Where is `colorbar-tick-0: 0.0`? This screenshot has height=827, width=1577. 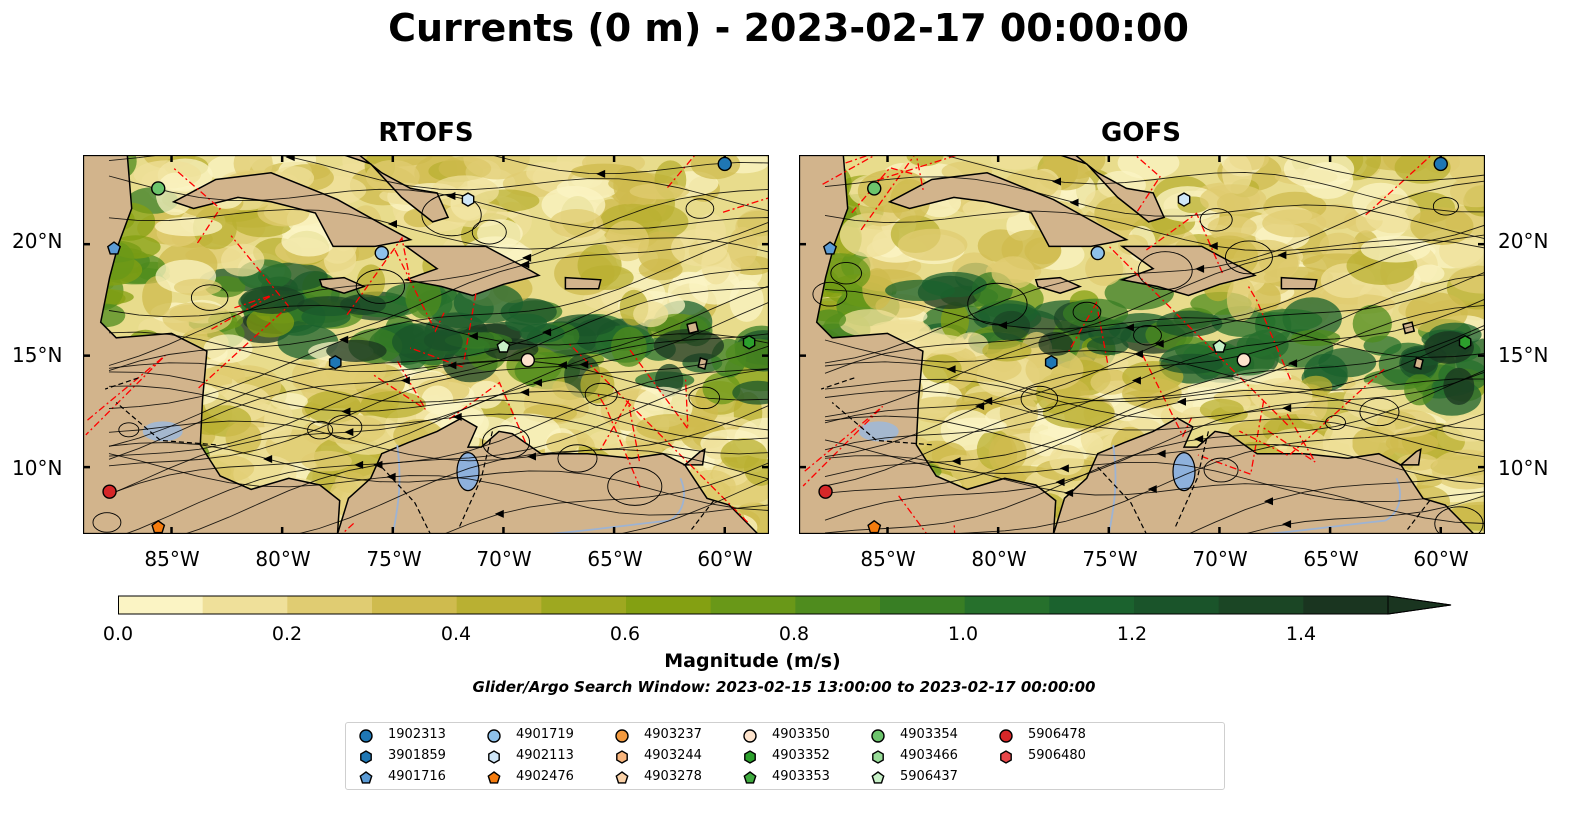 colorbar-tick-0: 0.0 is located at coordinates (118, 634).